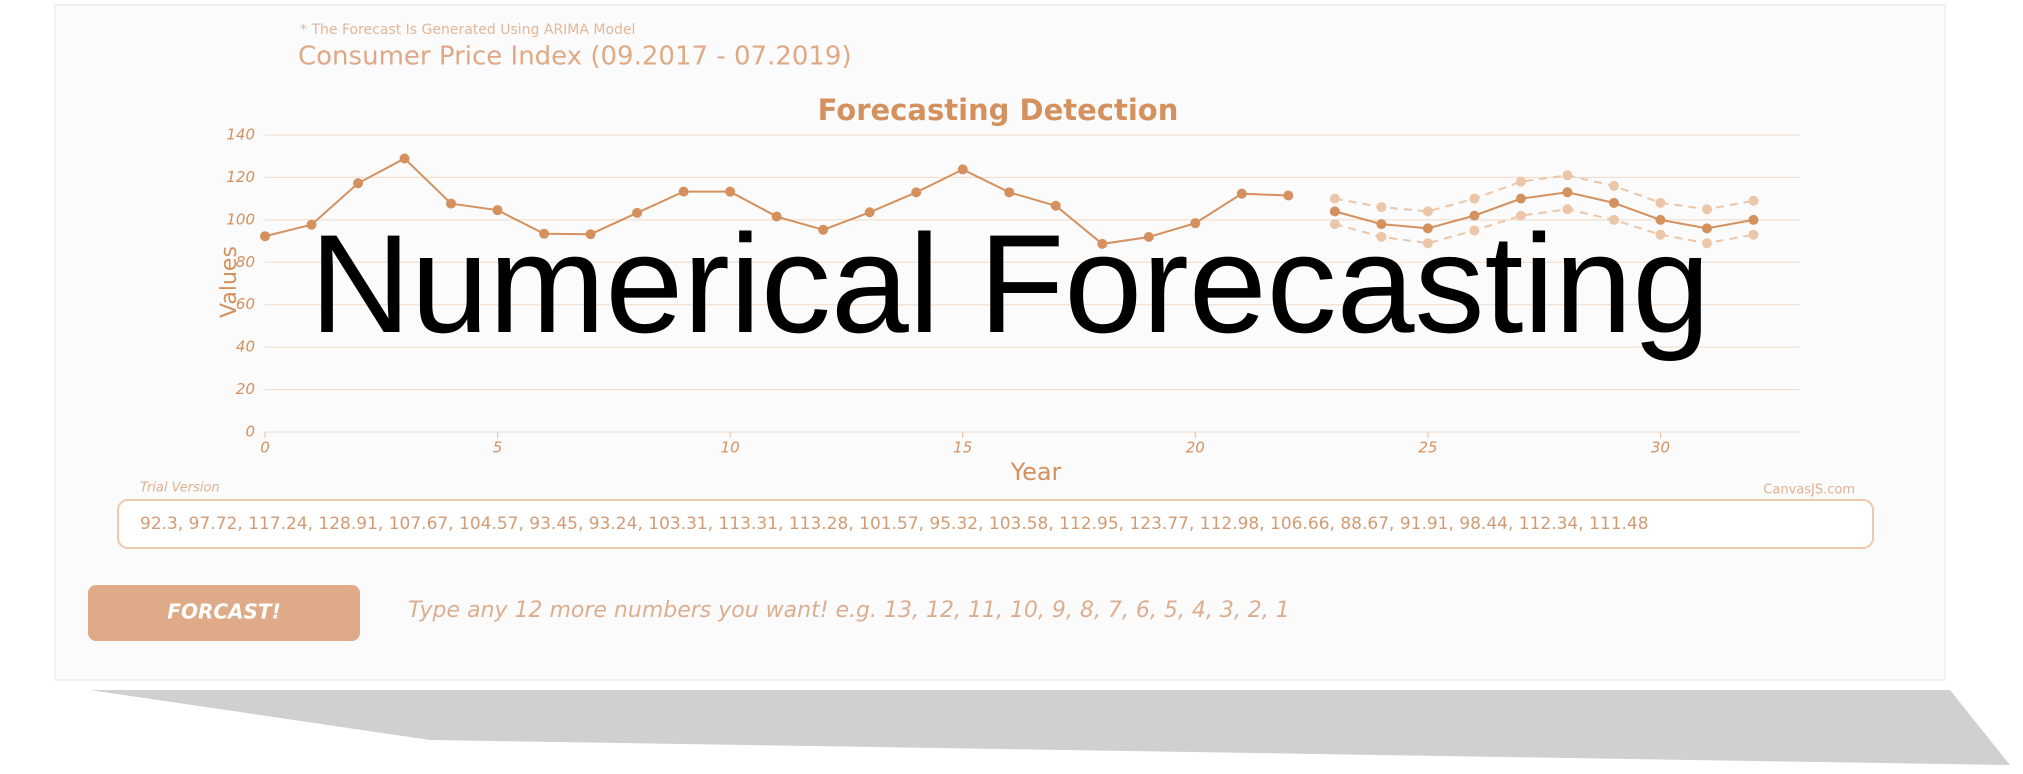  What do you see at coordinates (1010, 283) in the screenshot?
I see `overlay-title: Numerical Forecasting` at bounding box center [1010, 283].